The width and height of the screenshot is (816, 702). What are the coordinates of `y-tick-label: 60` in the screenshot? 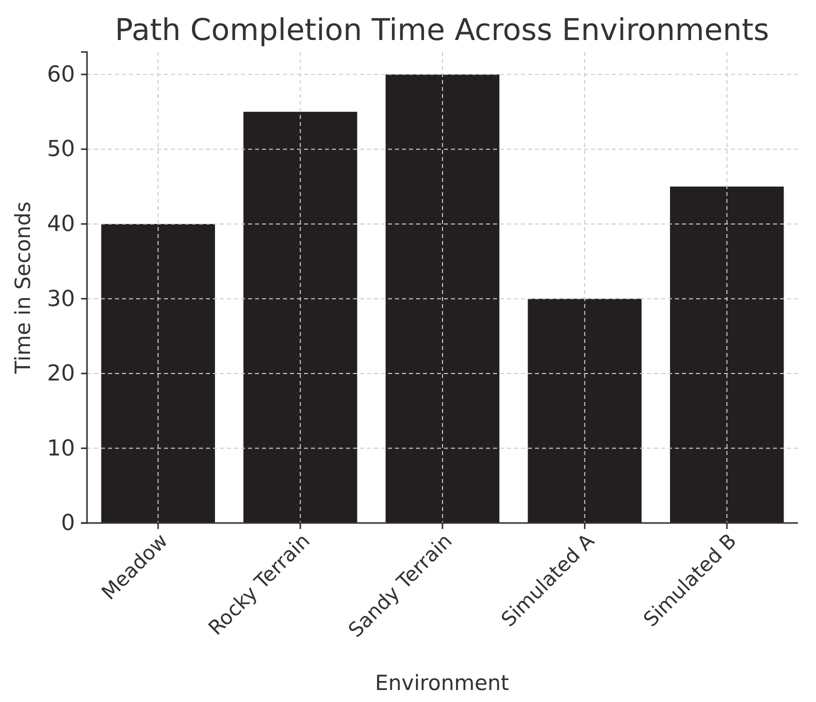 It's located at (61, 75).